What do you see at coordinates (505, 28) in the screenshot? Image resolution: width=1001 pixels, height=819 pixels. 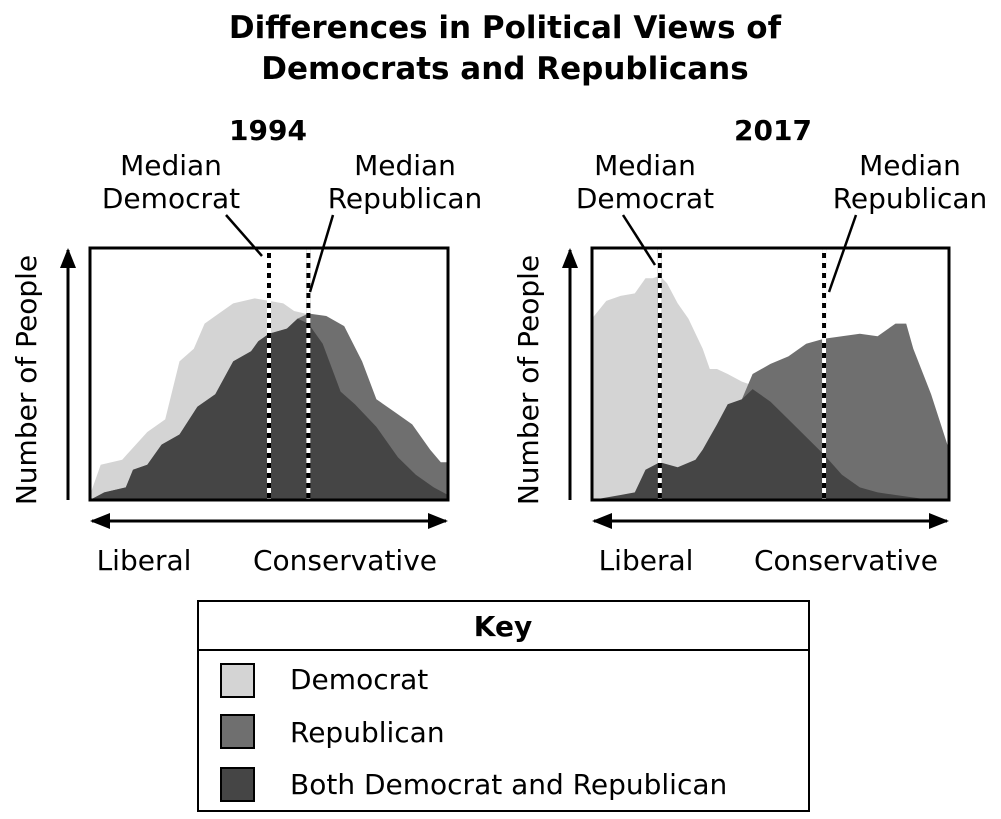 I see `chart-title-line1: Differences in Political Views of` at bounding box center [505, 28].